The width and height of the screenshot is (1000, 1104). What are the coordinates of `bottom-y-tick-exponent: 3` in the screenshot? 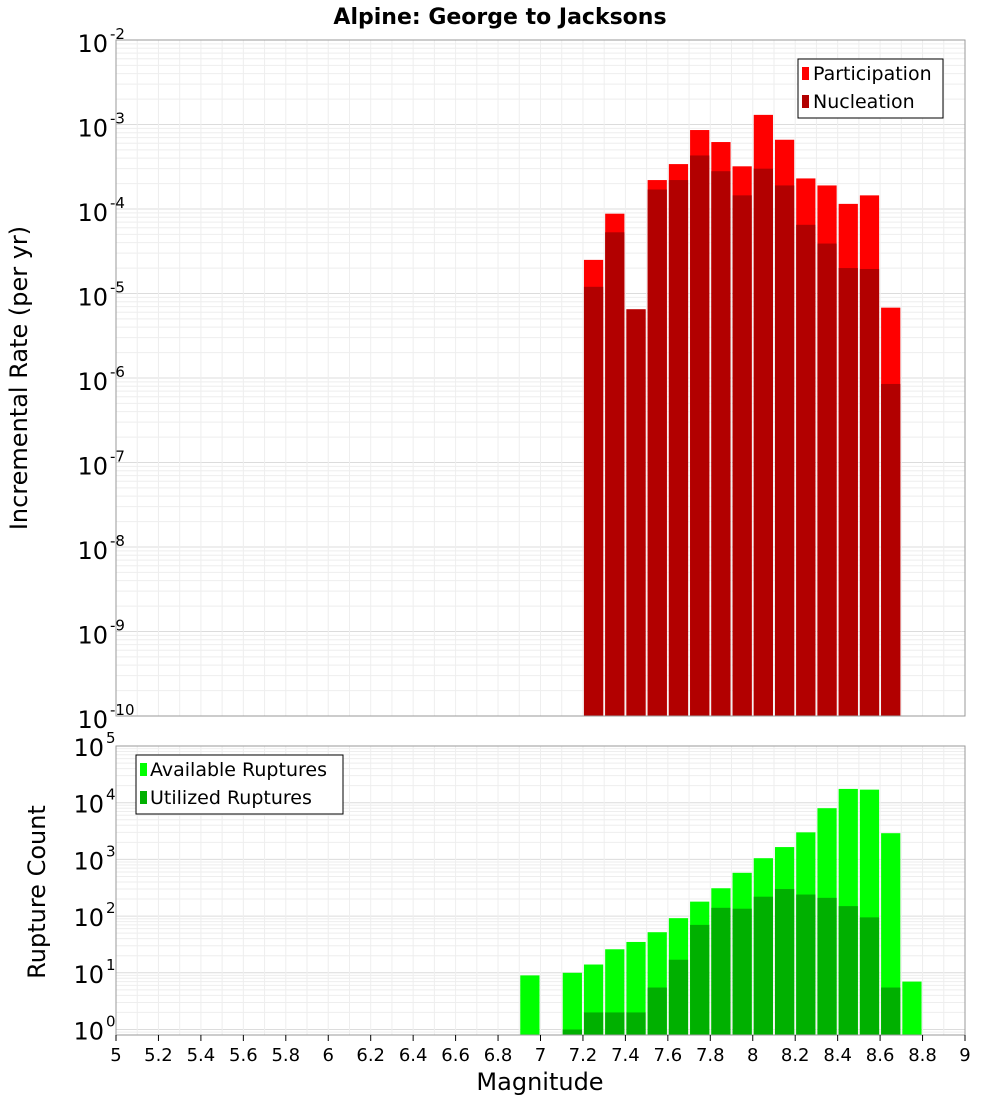 It's located at (111, 851).